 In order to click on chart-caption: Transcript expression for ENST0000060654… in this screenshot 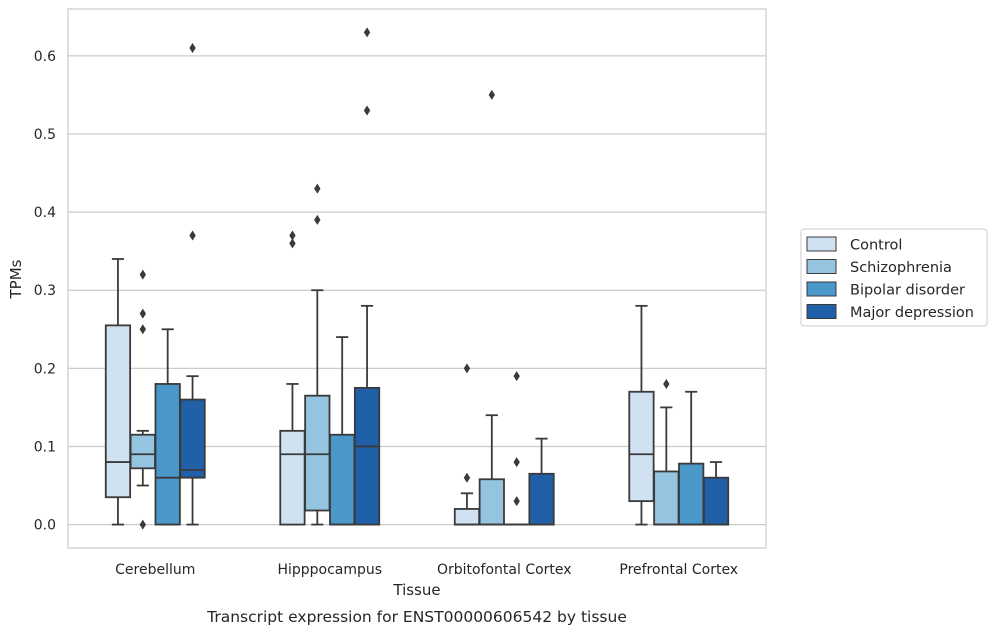, I will do `click(416, 617)`.